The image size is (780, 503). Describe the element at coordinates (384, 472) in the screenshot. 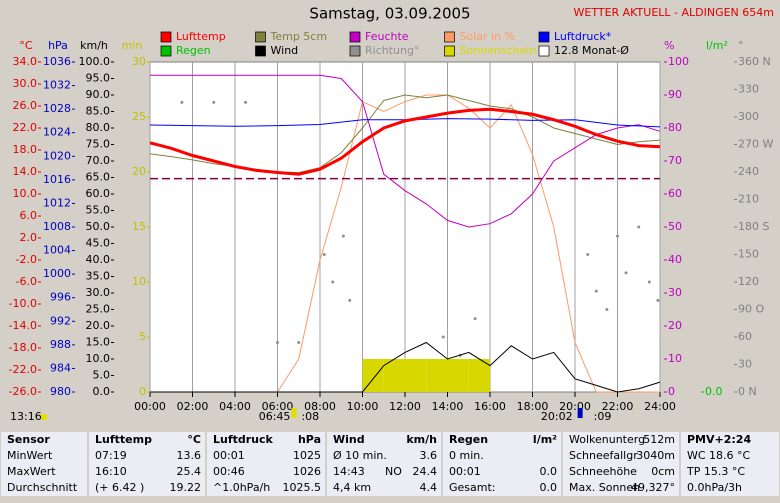

I see `table-cell: 14:43 NO 24.4` at that location.